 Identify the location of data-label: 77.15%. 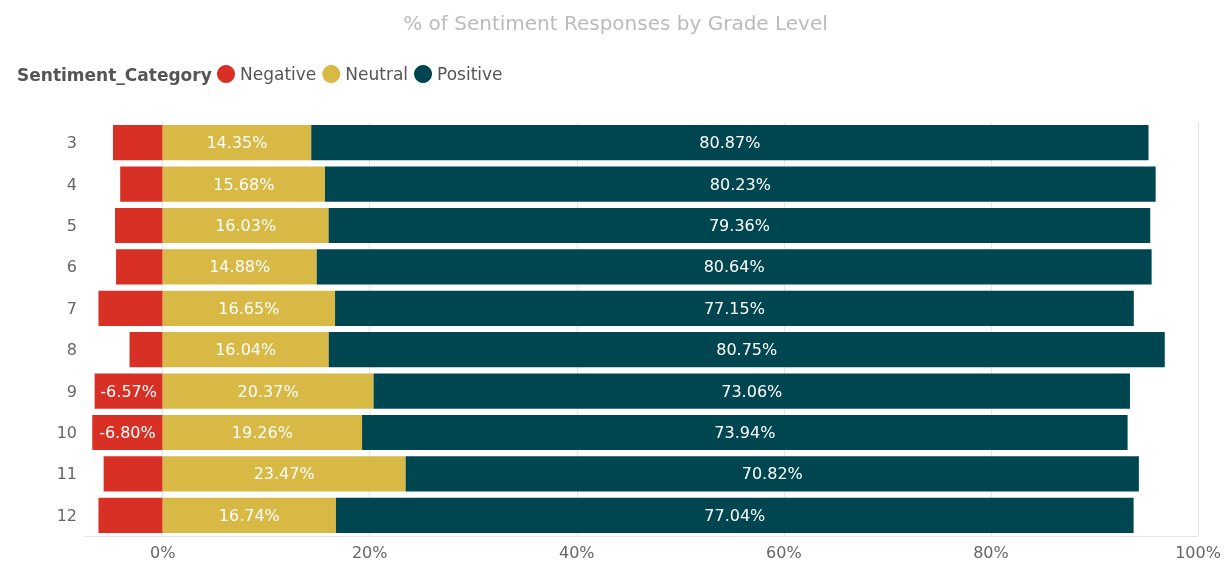
(734, 308).